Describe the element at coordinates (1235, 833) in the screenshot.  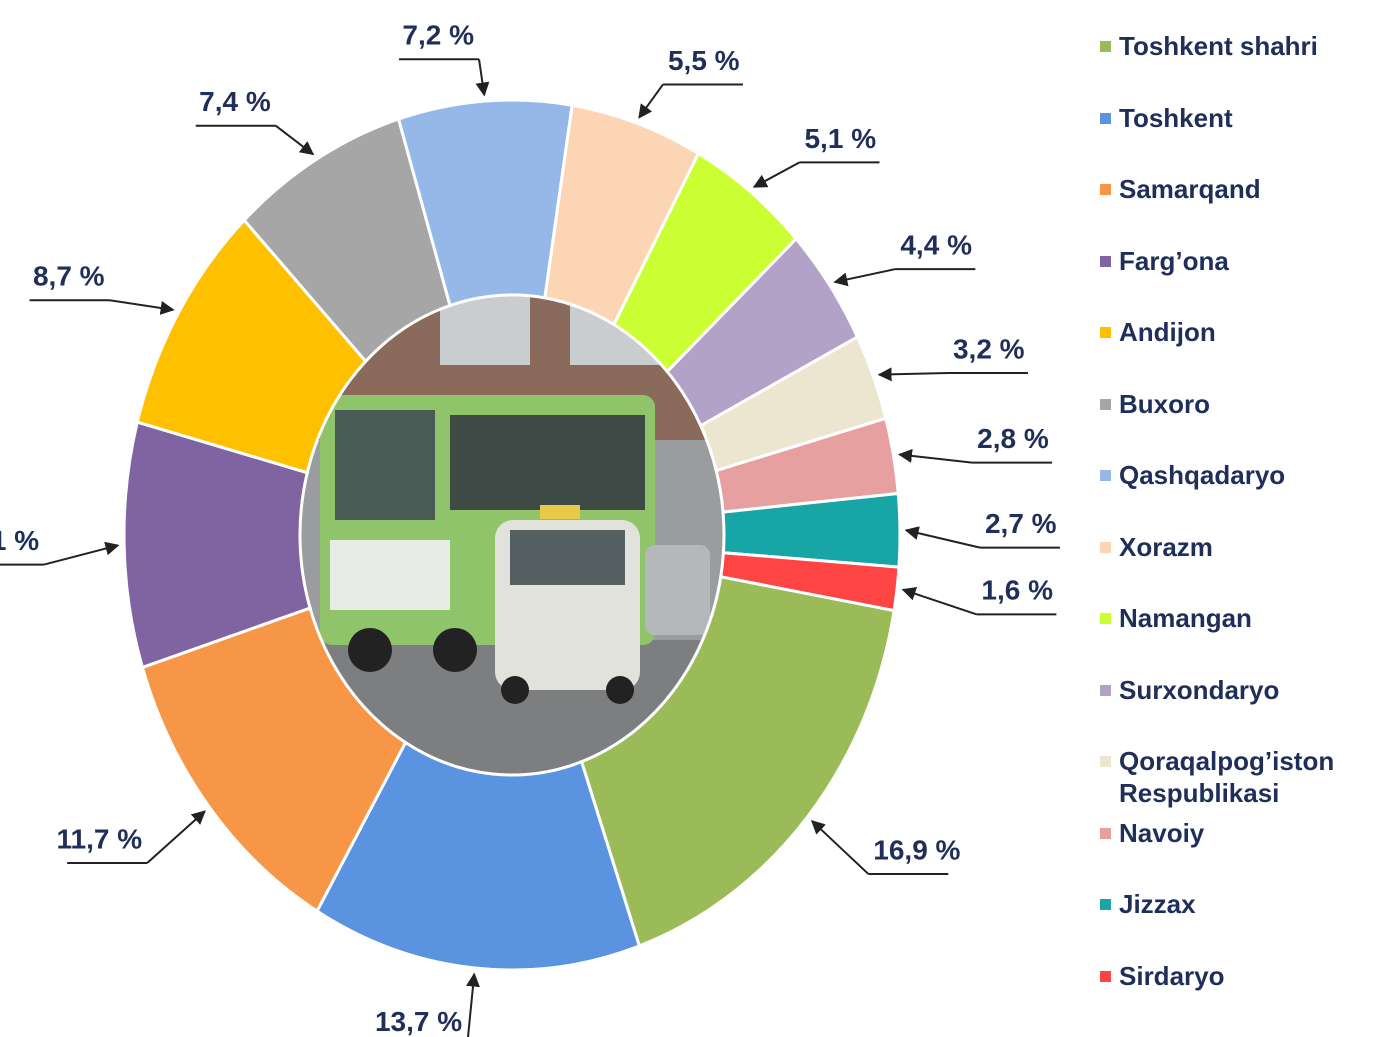
I see `legend-item: Navoiy` at that location.